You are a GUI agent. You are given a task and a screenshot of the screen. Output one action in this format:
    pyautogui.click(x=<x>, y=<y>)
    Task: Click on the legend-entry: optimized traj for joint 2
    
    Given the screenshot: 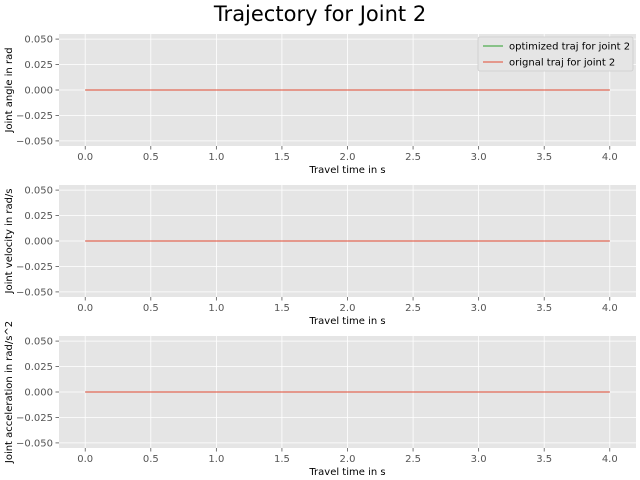 What is the action you would take?
    pyautogui.click(x=569, y=47)
    